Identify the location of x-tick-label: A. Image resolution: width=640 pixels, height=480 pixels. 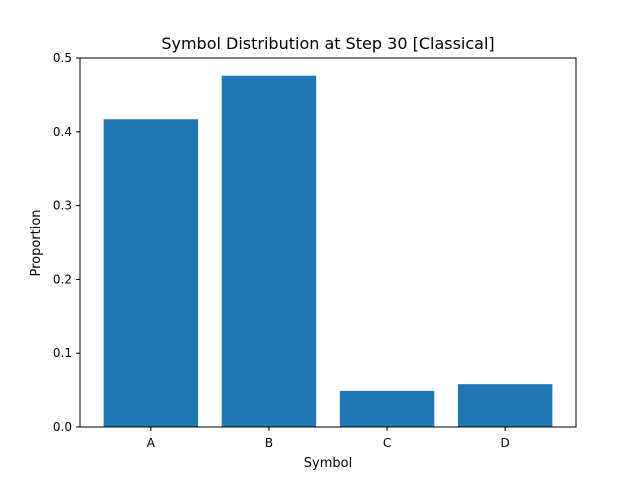
(151, 443).